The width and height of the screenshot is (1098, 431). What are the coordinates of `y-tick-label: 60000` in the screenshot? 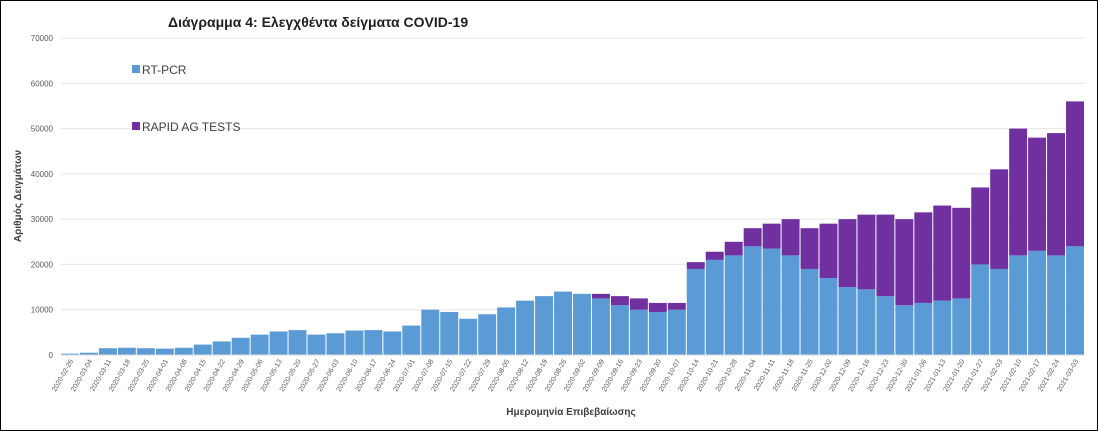 It's located at (42, 83).